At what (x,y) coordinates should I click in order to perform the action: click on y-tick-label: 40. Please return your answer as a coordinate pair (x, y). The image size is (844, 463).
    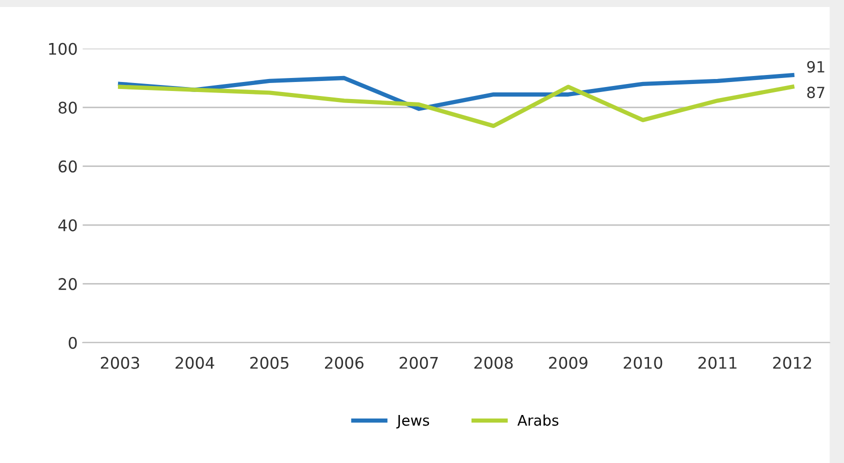
    Looking at the image, I should click on (67, 225).